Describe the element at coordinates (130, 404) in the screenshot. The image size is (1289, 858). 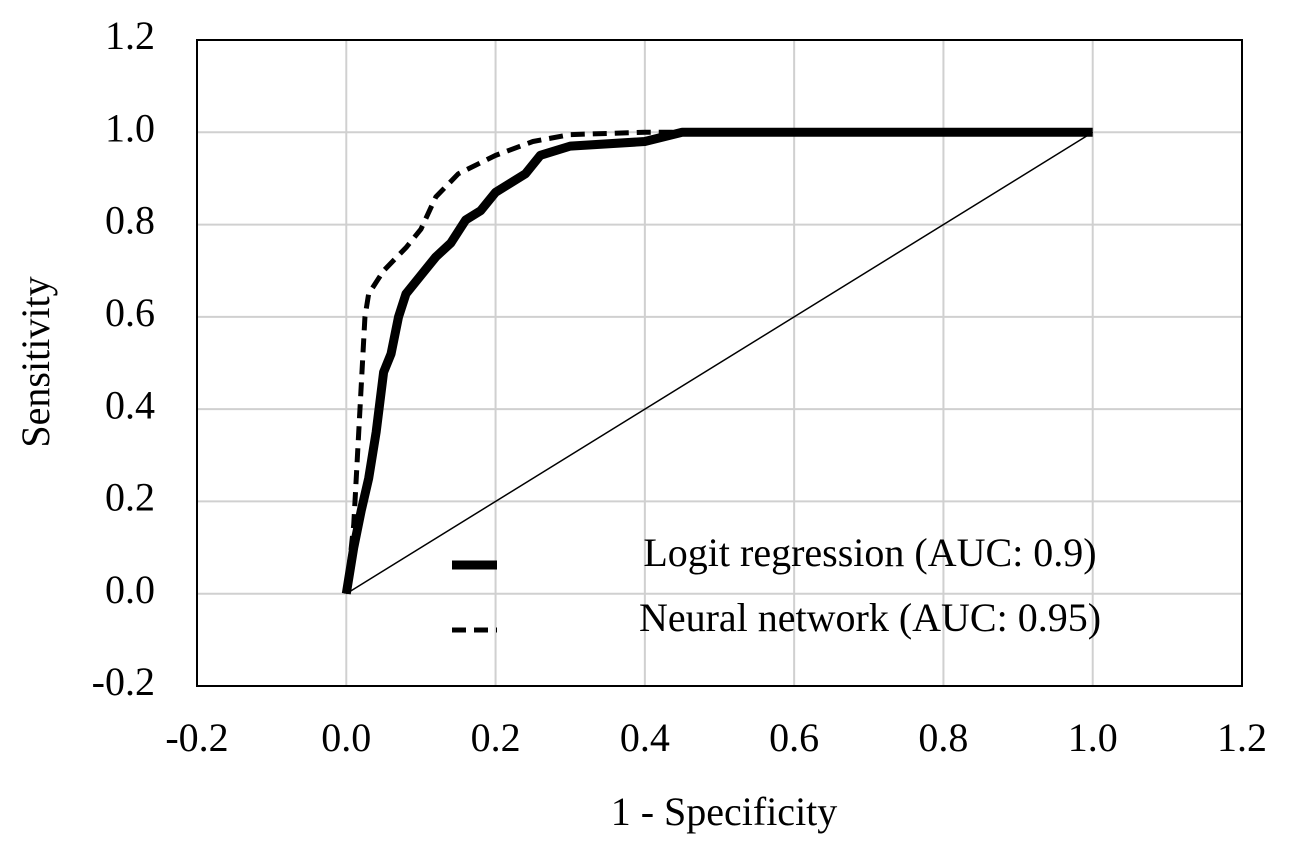
I see `y-tick-label: 0.4` at that location.